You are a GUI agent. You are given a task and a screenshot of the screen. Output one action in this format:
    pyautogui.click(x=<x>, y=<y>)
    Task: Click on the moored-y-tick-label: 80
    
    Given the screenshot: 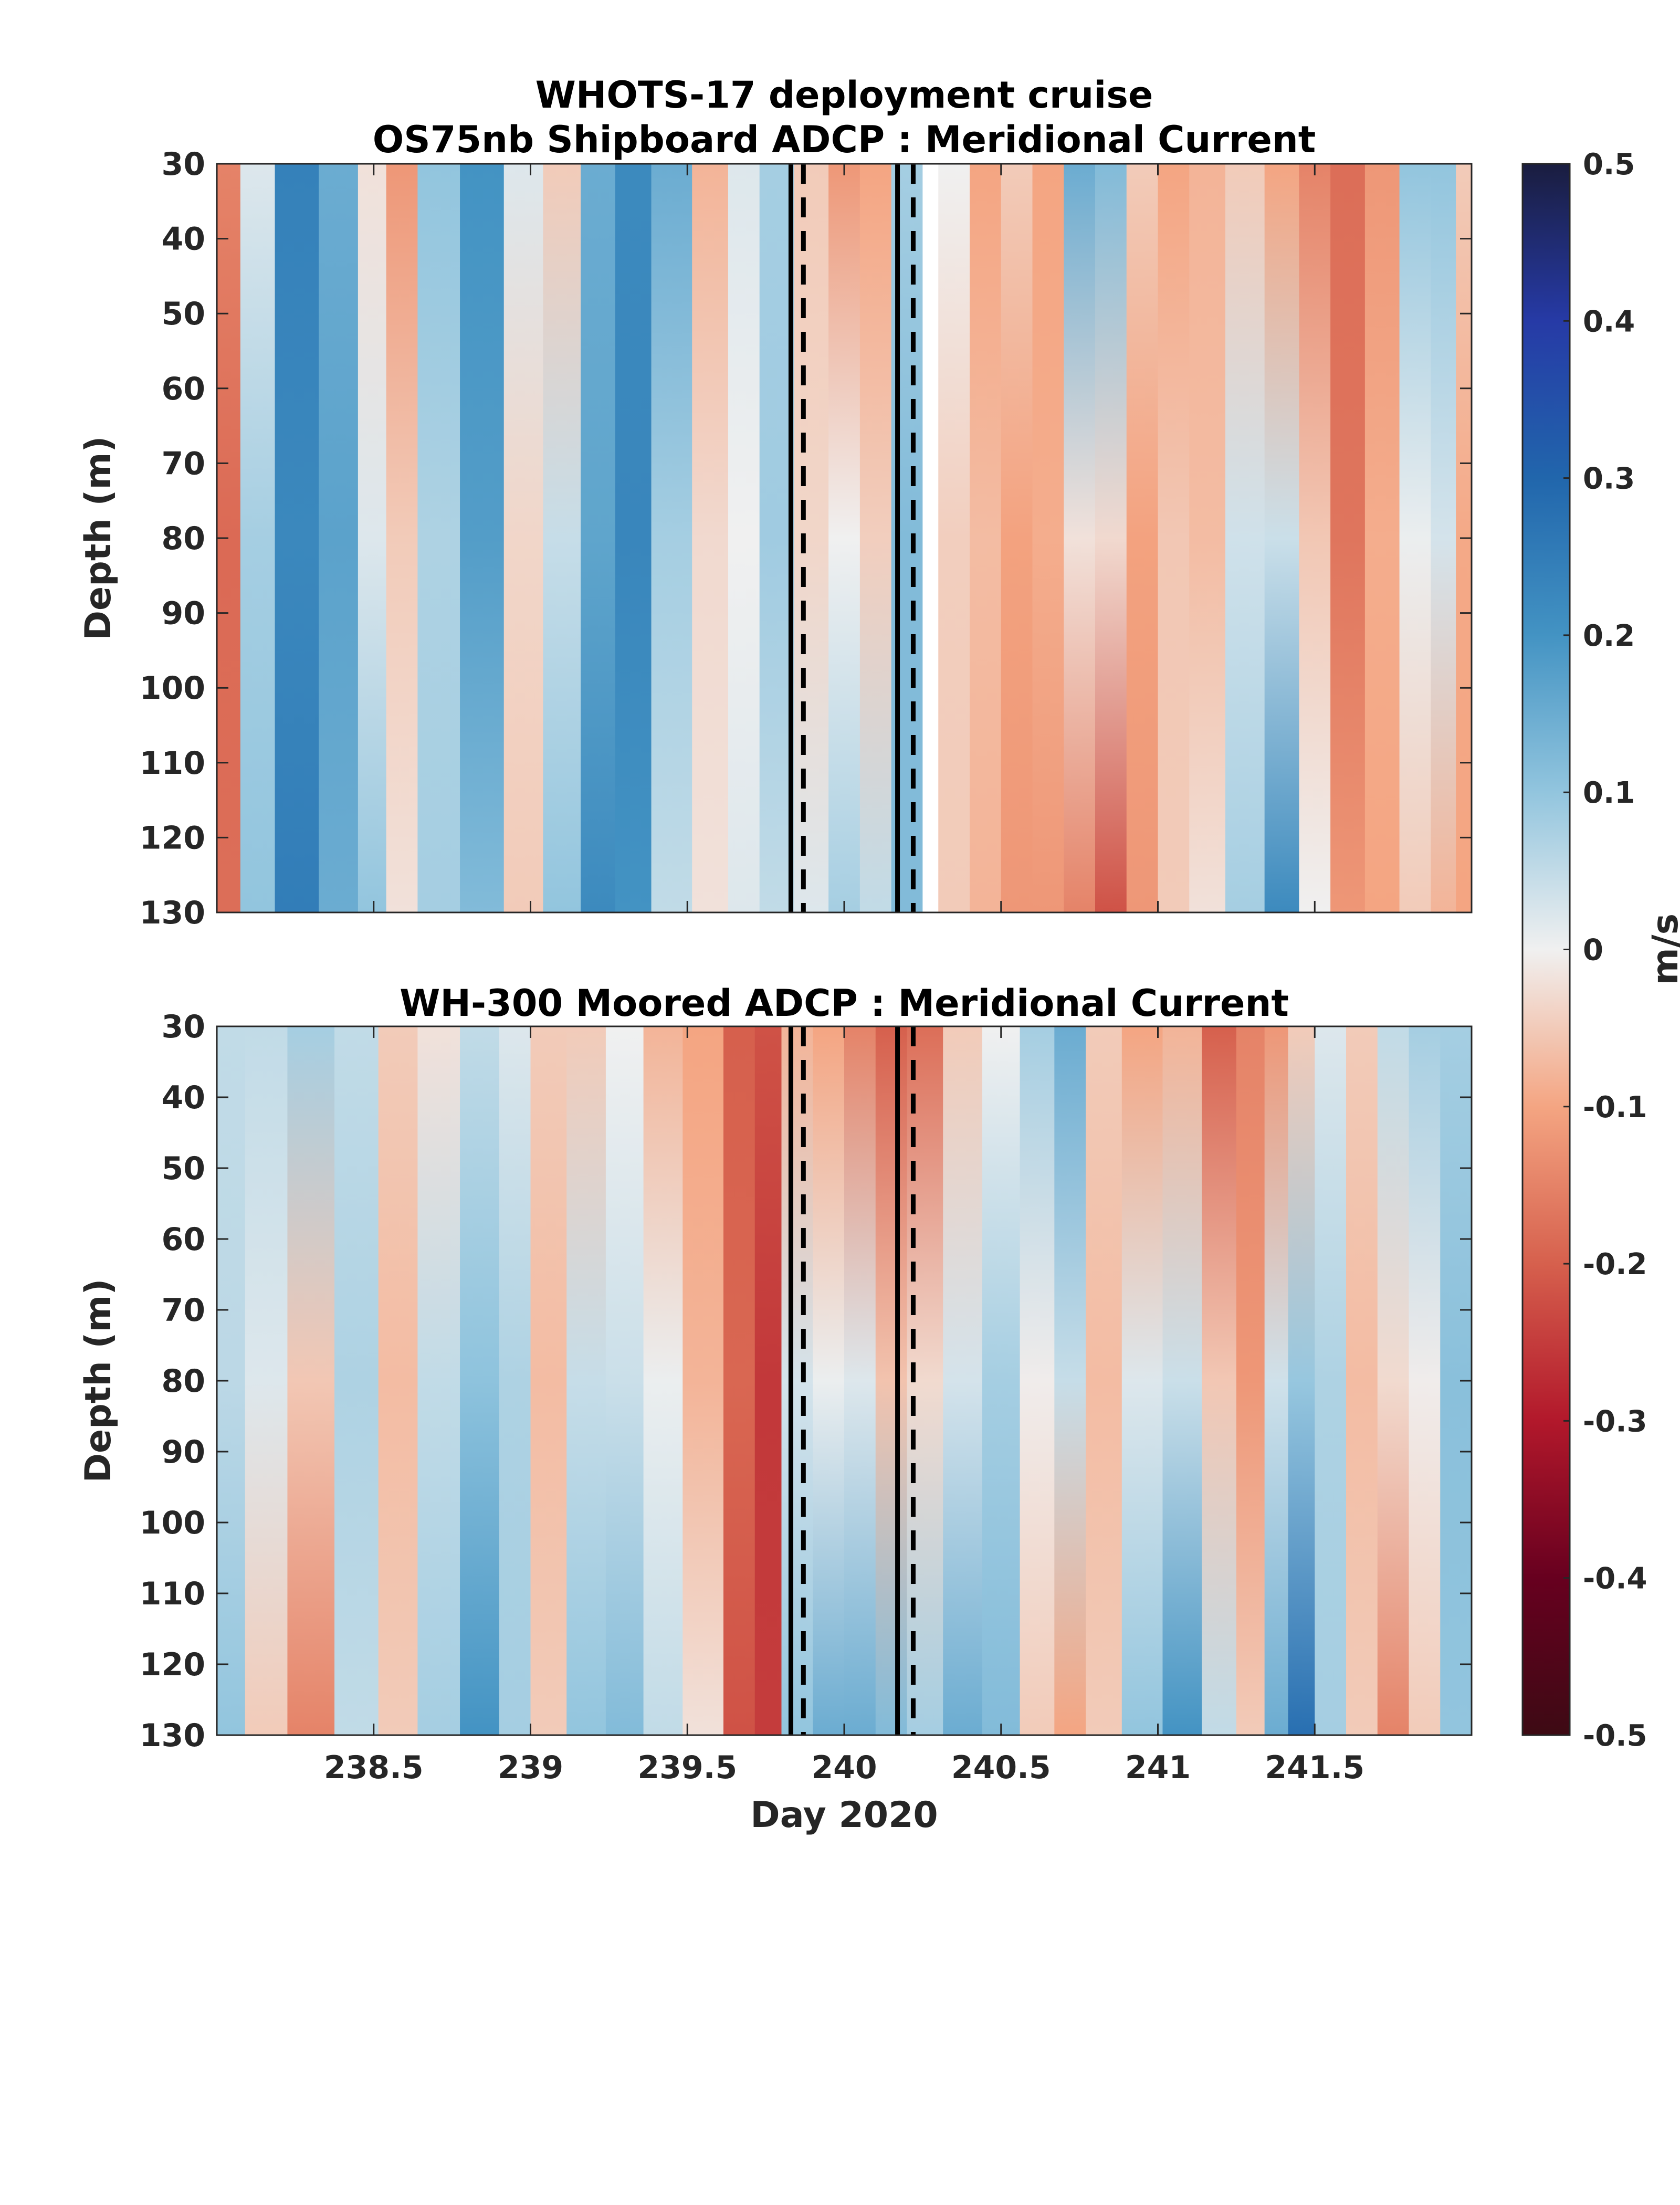 What is the action you would take?
    pyautogui.click(x=184, y=1381)
    